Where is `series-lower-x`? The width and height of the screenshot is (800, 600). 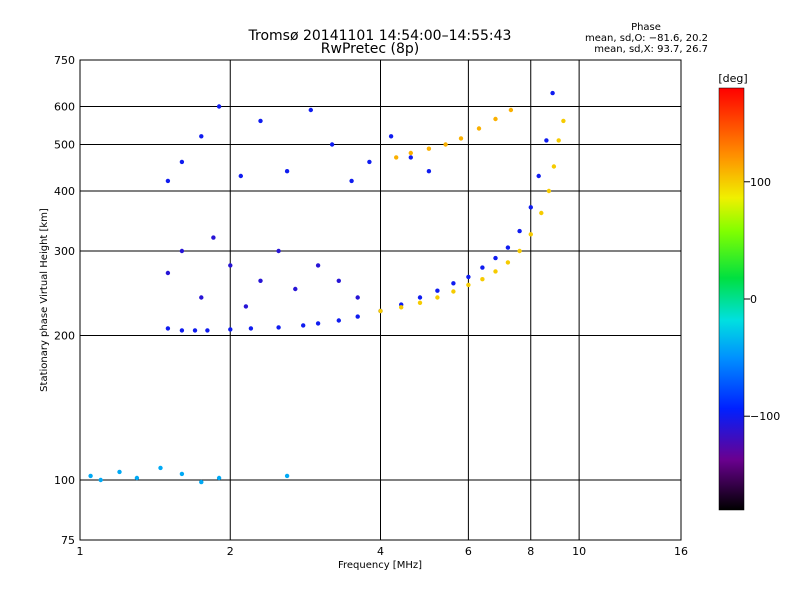 series-lower-x is located at coordinates (472, 216).